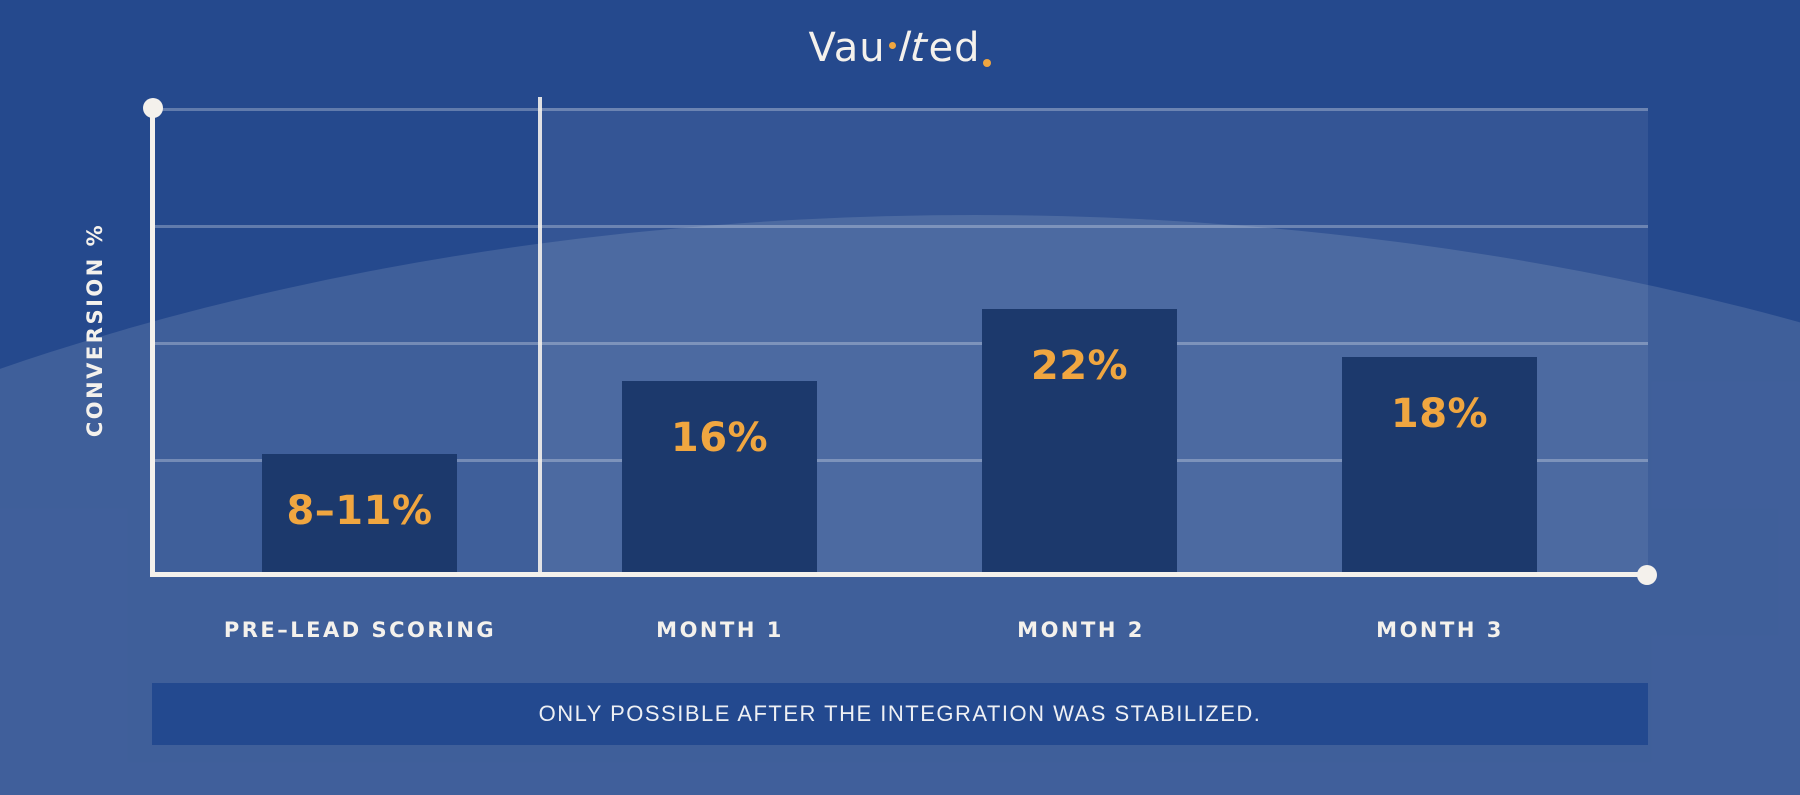  What do you see at coordinates (359, 511) in the screenshot?
I see `bar-value-label: 8–11%` at bounding box center [359, 511].